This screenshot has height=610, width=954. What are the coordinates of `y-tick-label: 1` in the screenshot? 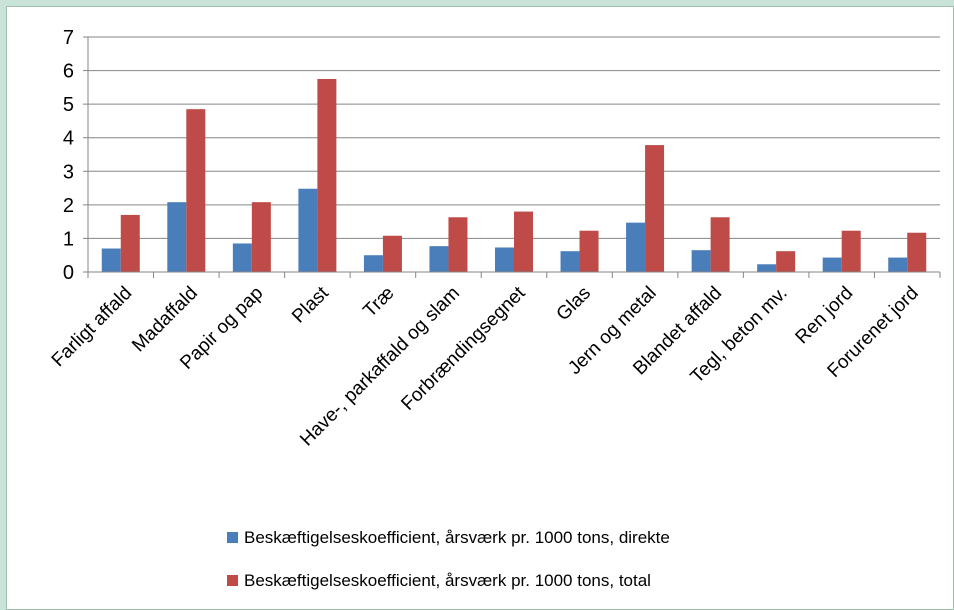 It's located at (68, 239).